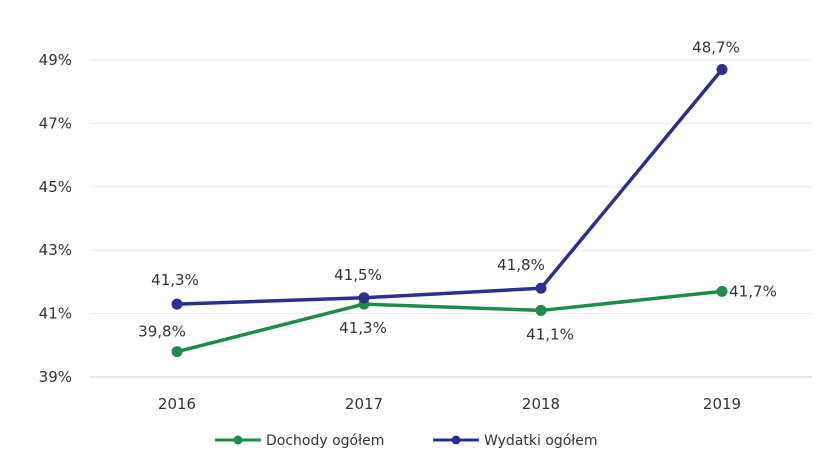 The height and width of the screenshot is (468, 819). Describe the element at coordinates (521, 265) in the screenshot. I see `data-label: 41,8%` at that location.